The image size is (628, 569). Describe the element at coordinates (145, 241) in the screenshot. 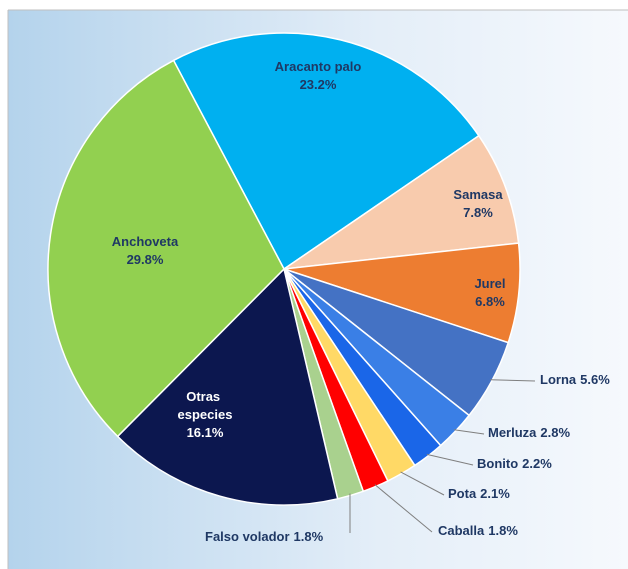

I see `label-name: Anchoveta` at that location.